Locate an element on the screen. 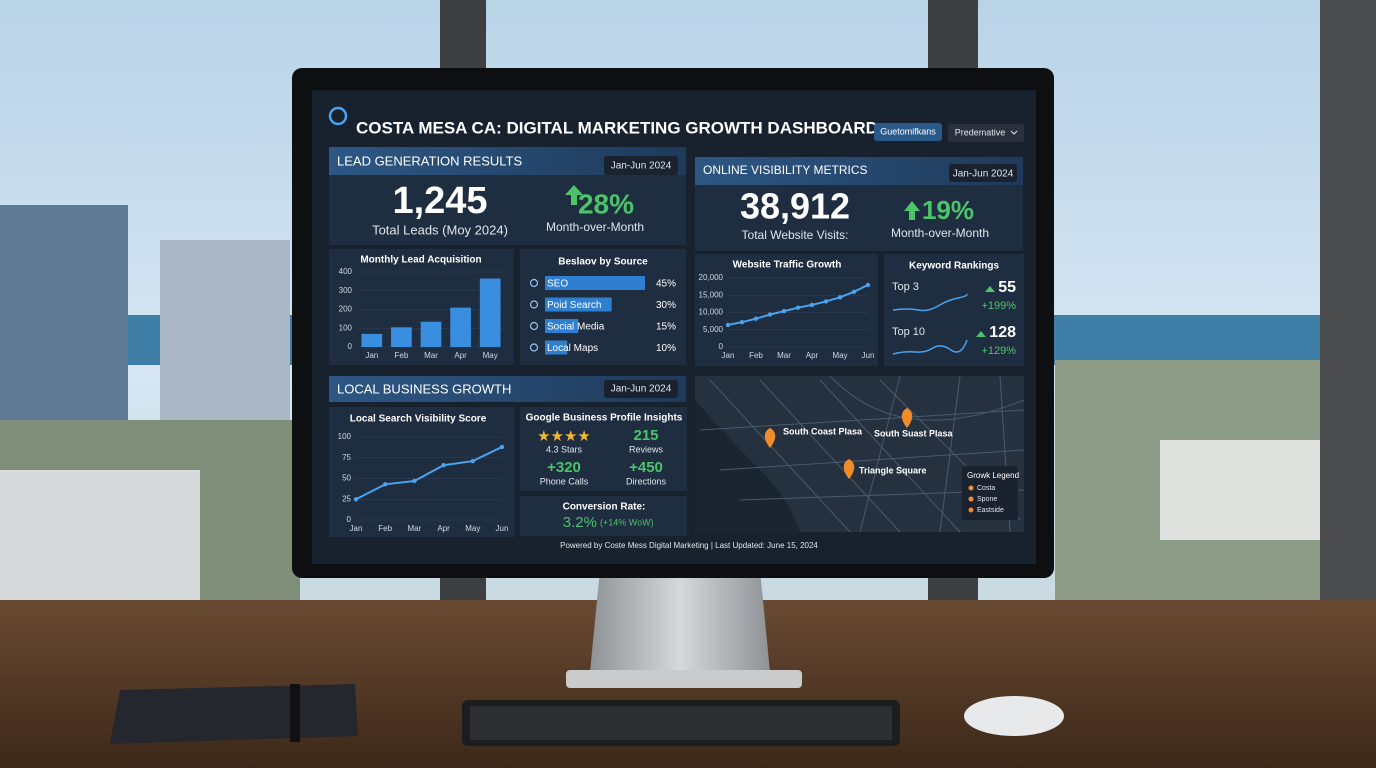 This screenshot has height=768, width=1376. map-legend-item: Costa is located at coordinates (986, 488).